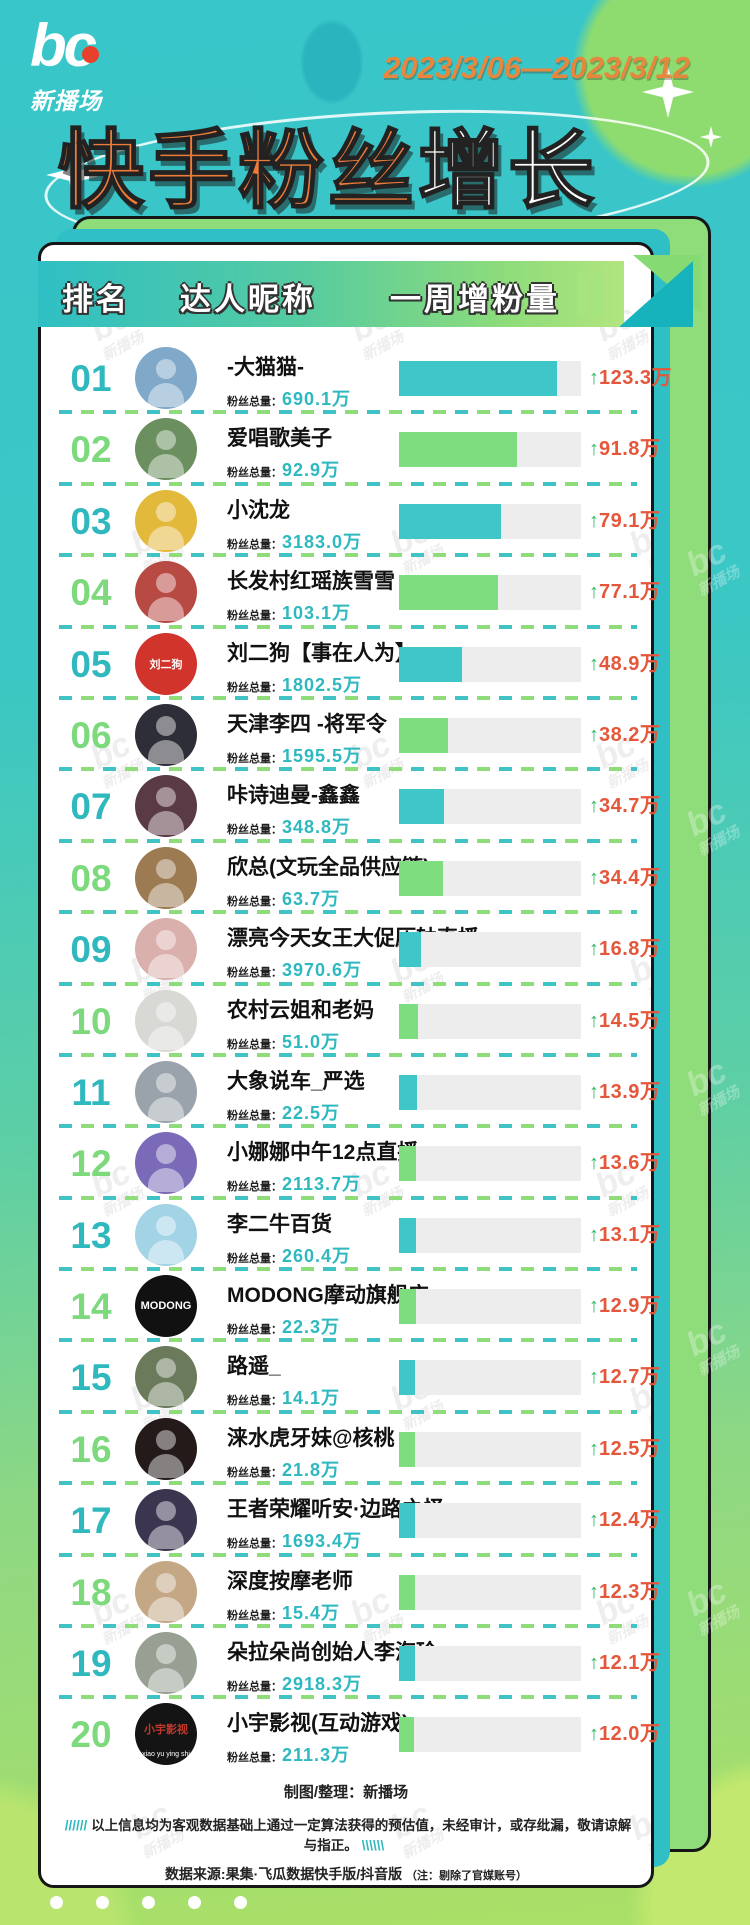 Image resolution: width=750 pixels, height=1925 pixels. Describe the element at coordinates (300, 1010) in the screenshot. I see `creator-name: 农村云姐和老妈` at that location.